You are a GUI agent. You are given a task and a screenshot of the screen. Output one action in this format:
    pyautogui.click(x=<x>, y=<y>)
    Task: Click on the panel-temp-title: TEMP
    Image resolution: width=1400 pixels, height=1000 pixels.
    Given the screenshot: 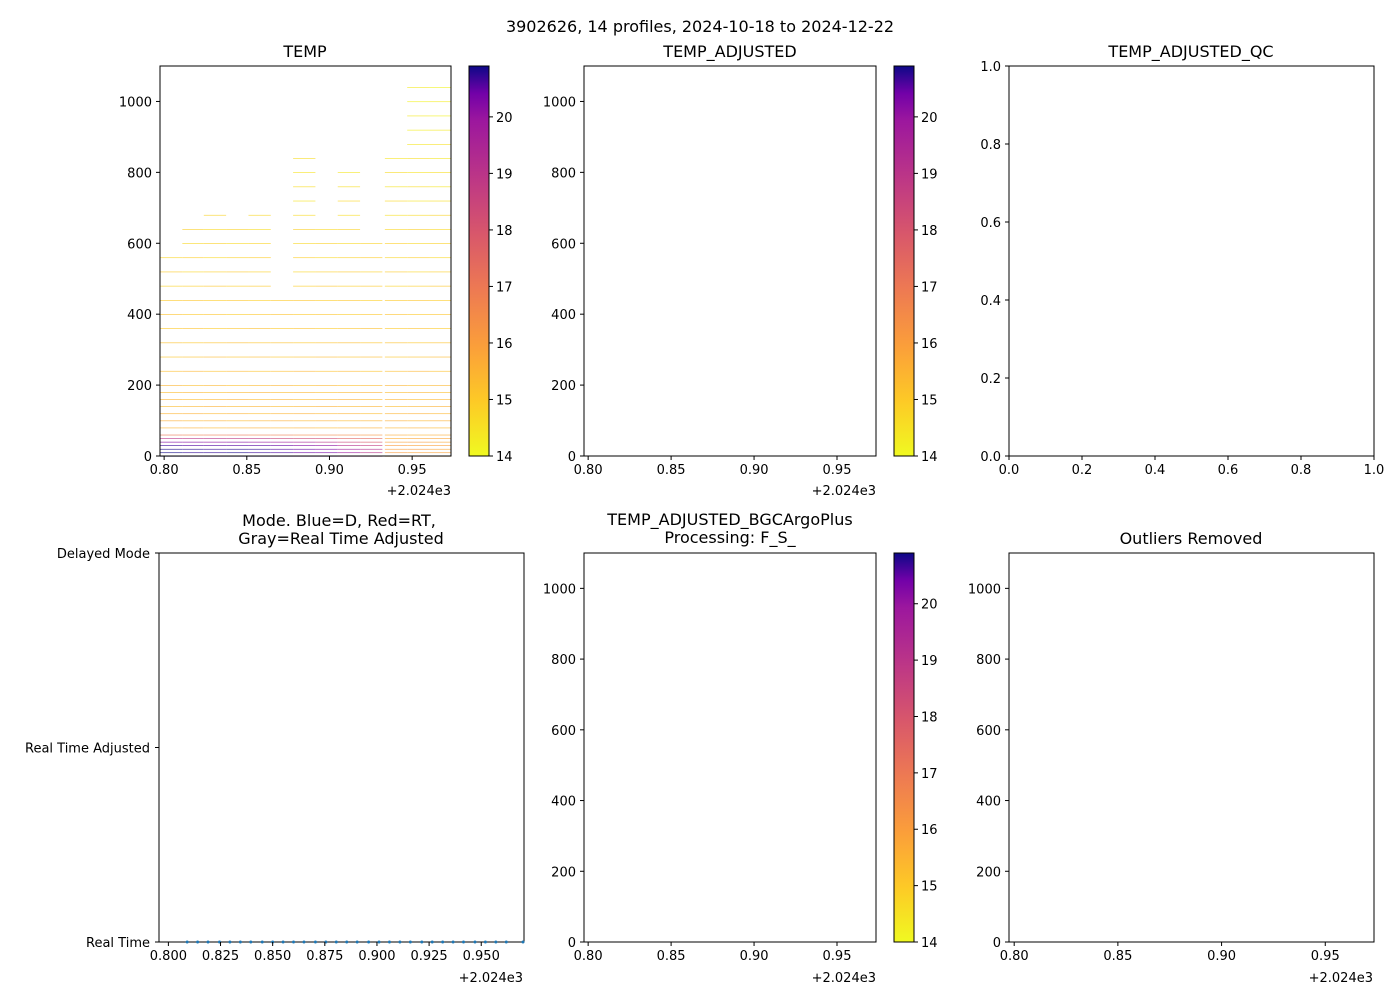 What is the action you would take?
    pyautogui.click(x=304, y=51)
    